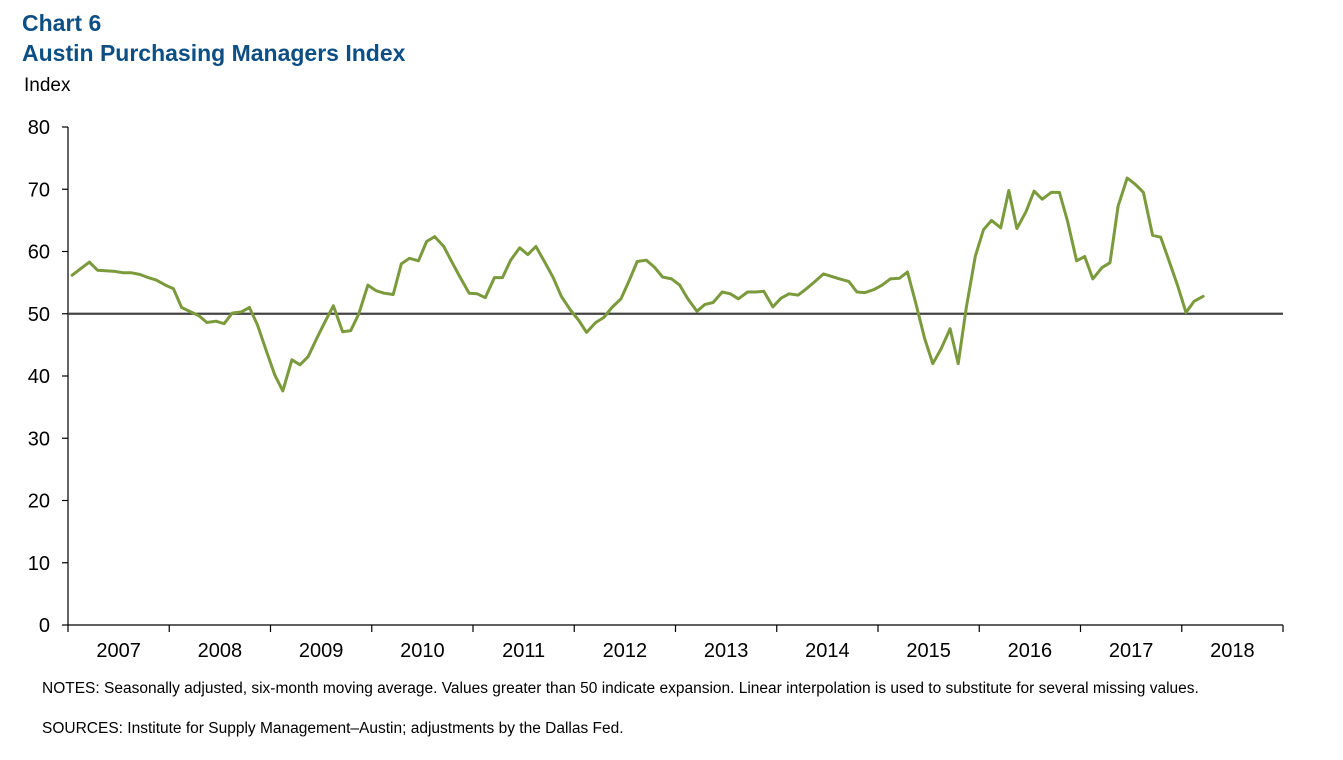  What do you see at coordinates (118, 651) in the screenshot?
I see `x-tick-label: 2007` at bounding box center [118, 651].